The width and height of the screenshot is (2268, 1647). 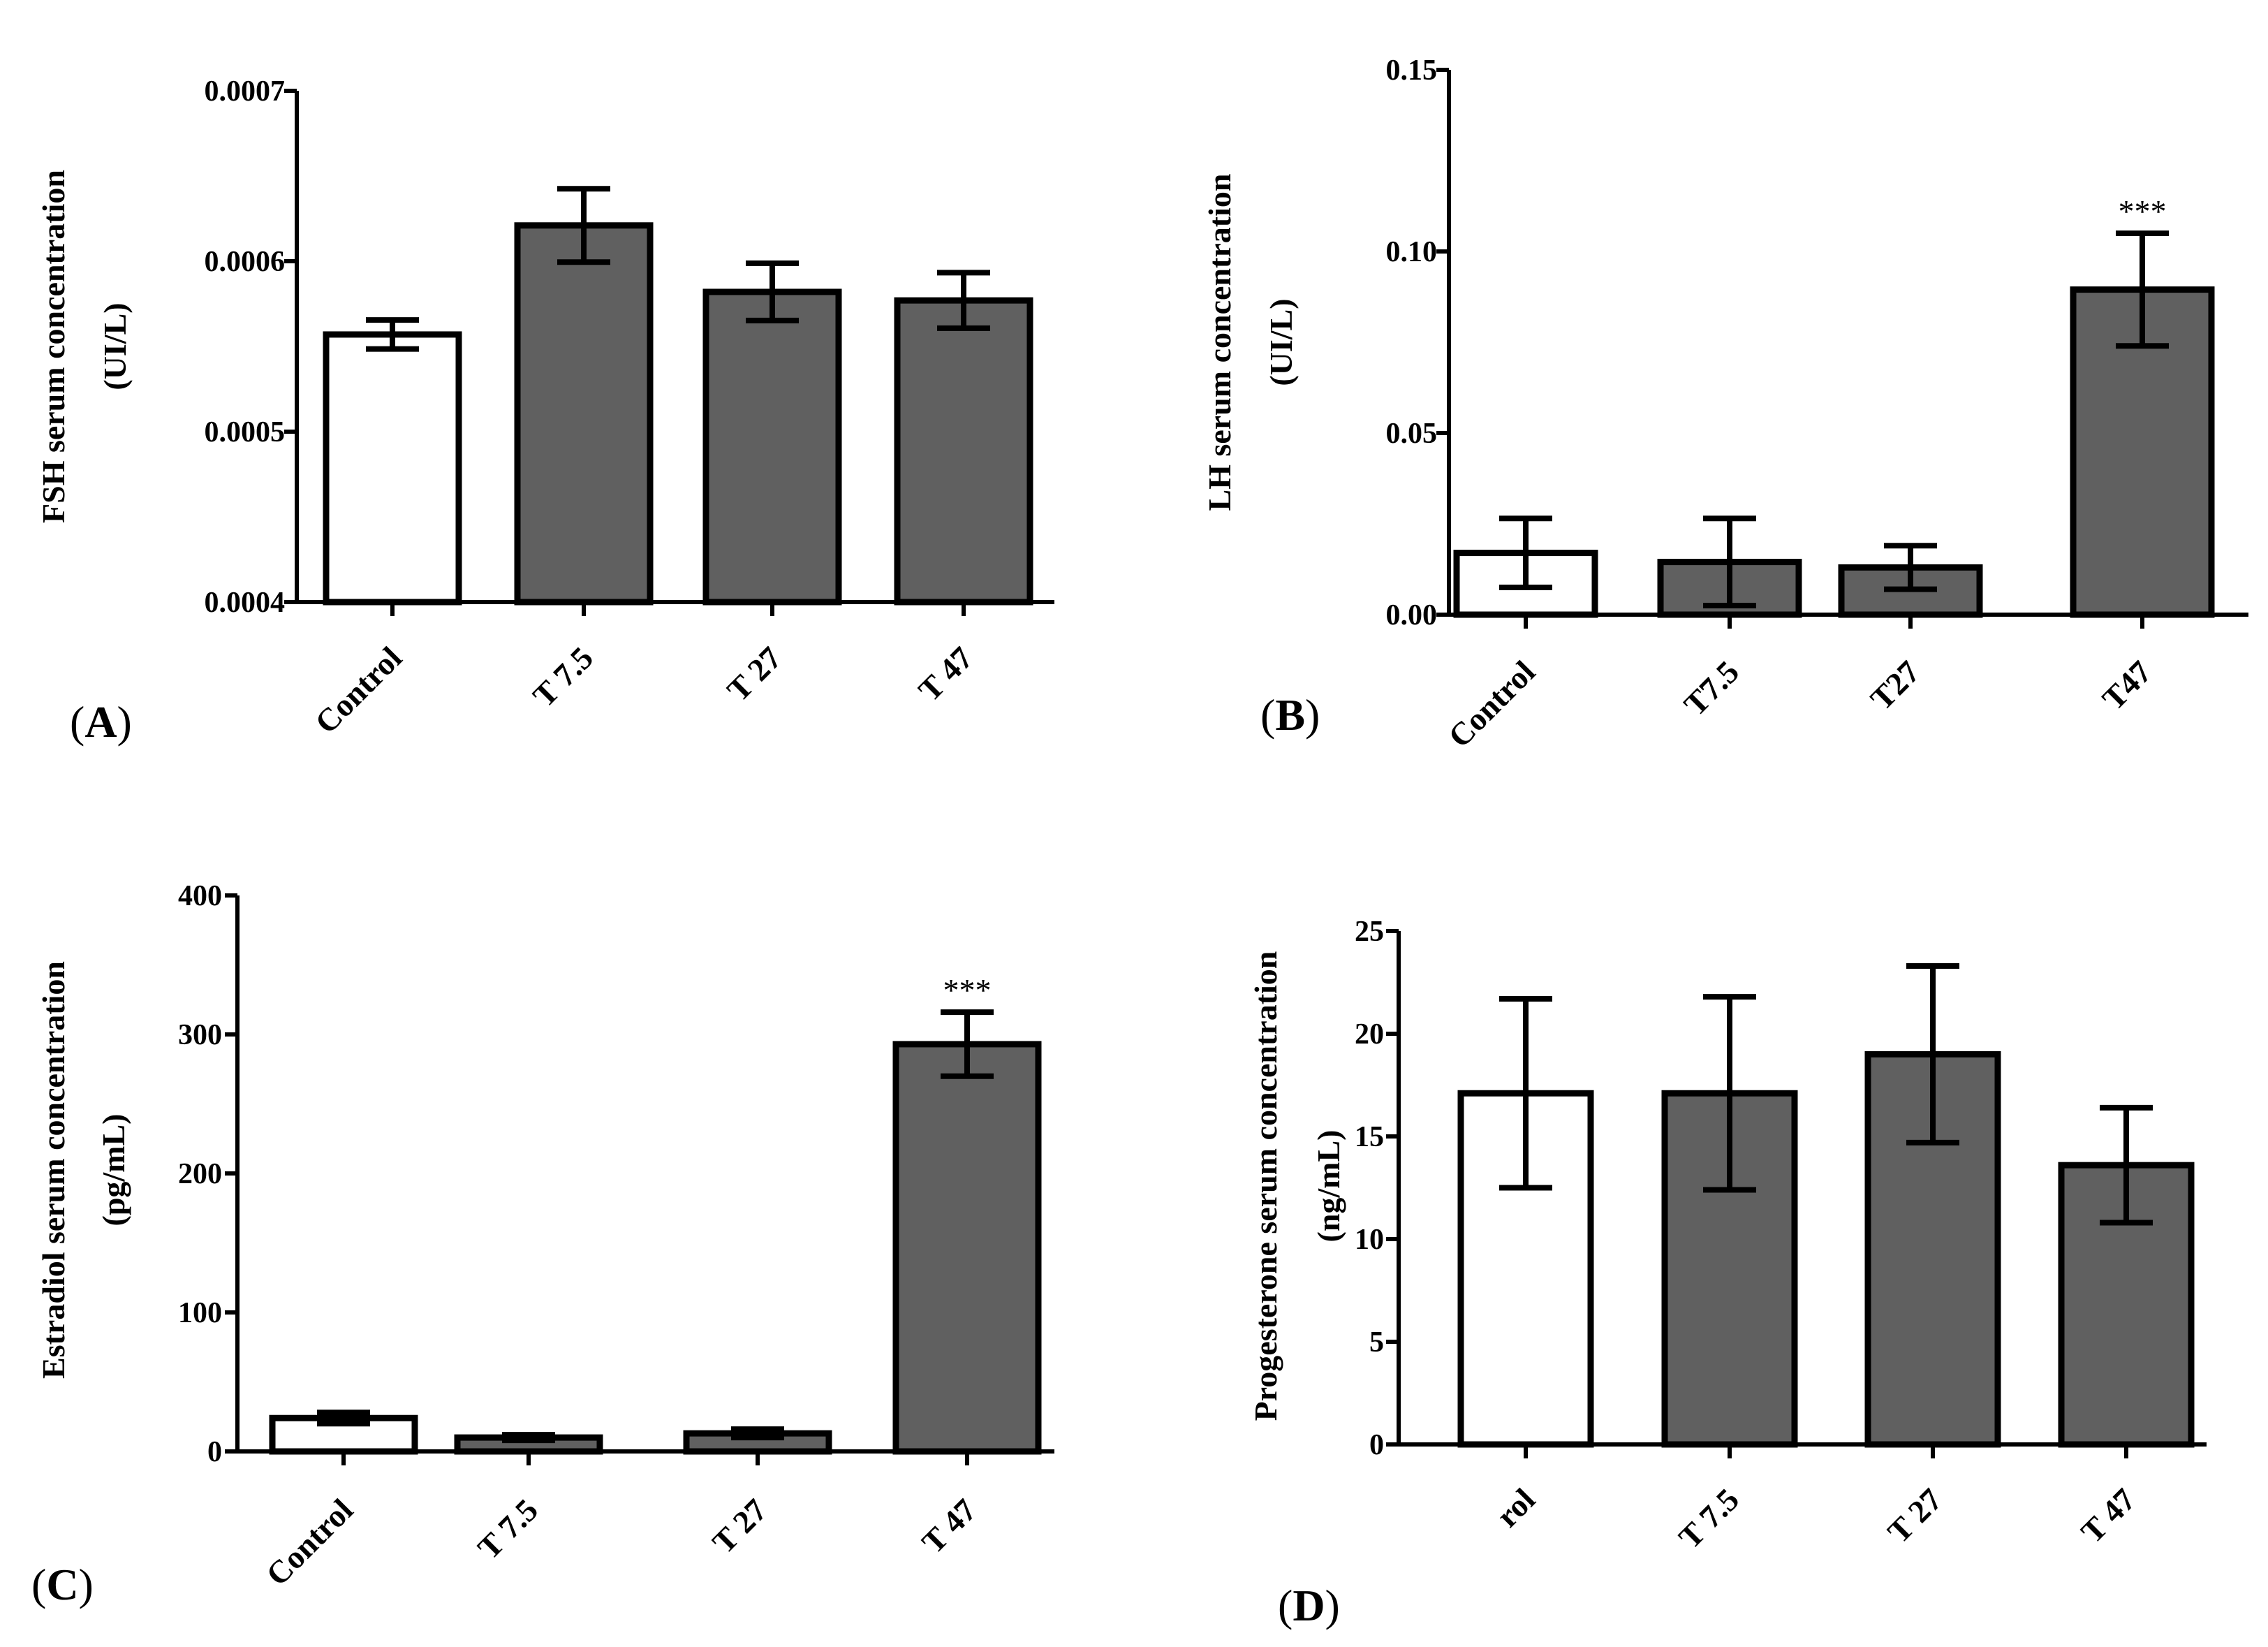 I want to click on y-tick-label-2: 0.10, so click(x=1412, y=252).